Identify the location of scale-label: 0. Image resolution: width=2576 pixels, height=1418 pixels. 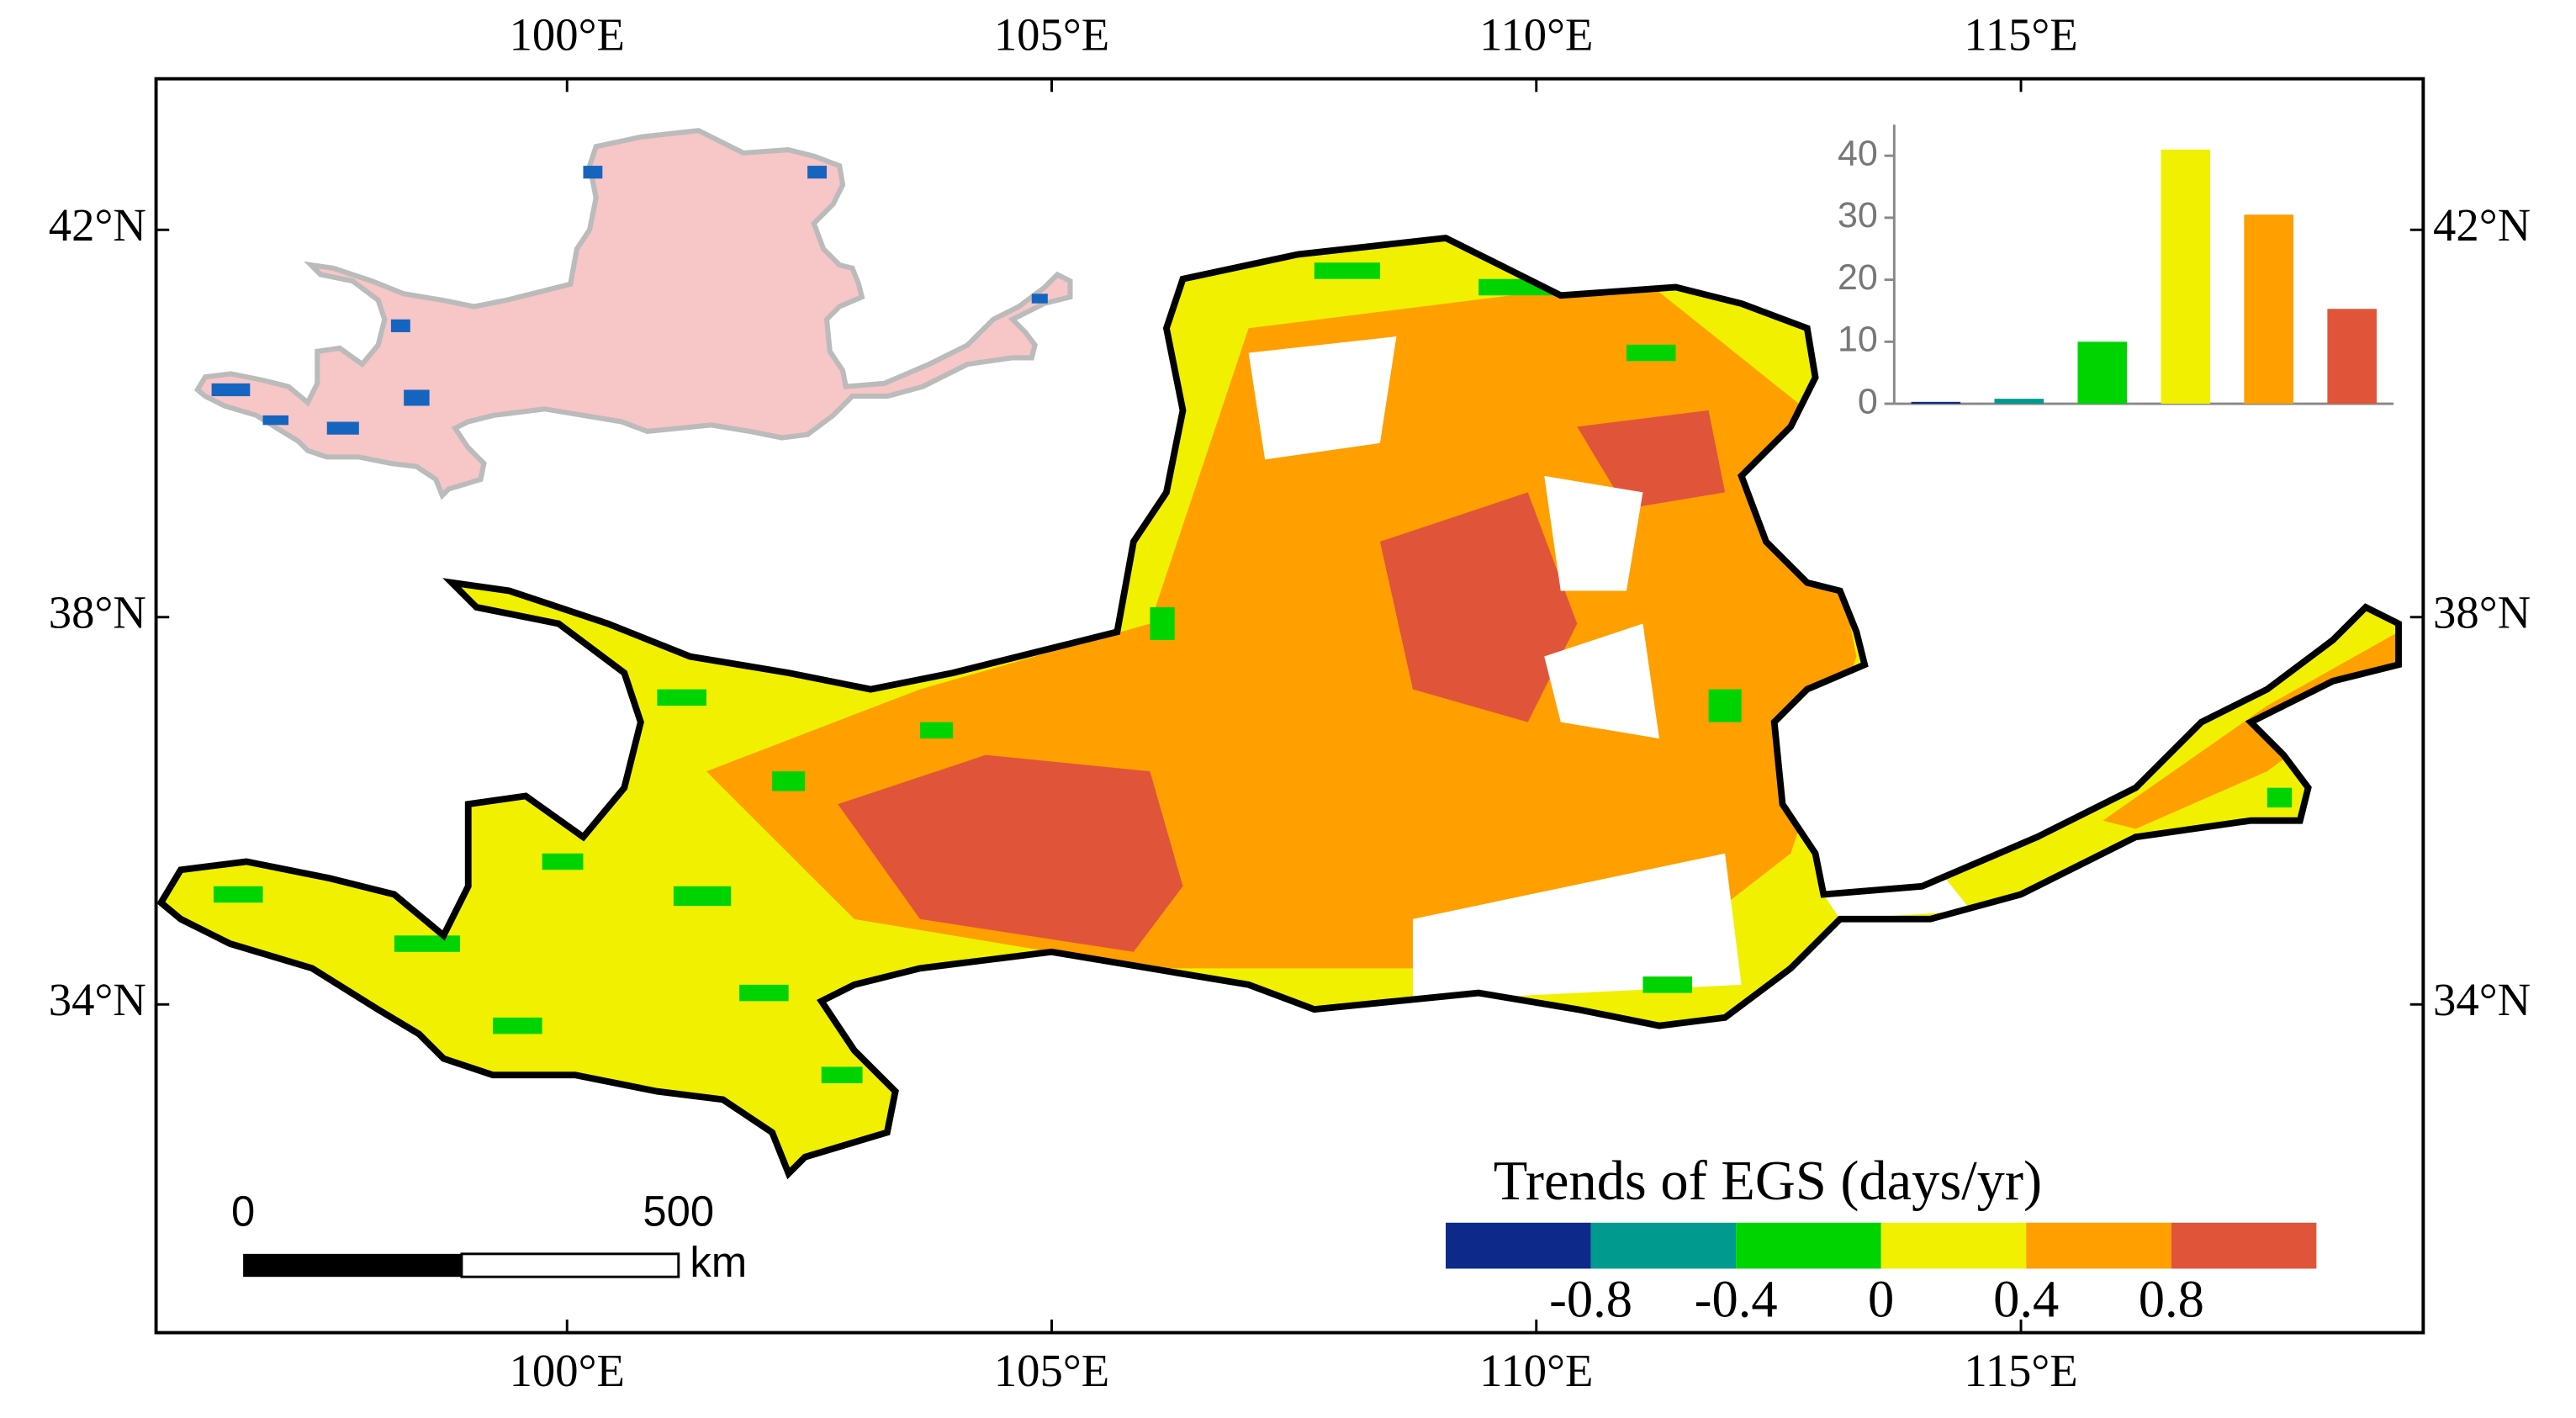
(243, 1211).